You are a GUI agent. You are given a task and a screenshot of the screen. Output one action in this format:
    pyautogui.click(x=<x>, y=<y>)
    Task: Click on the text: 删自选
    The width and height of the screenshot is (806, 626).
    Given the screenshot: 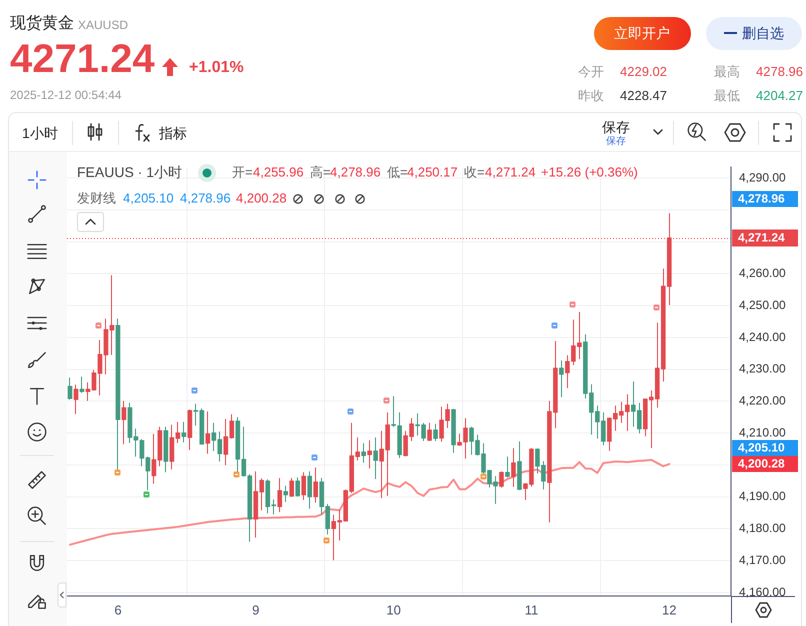 What is the action you would take?
    pyautogui.click(x=763, y=33)
    